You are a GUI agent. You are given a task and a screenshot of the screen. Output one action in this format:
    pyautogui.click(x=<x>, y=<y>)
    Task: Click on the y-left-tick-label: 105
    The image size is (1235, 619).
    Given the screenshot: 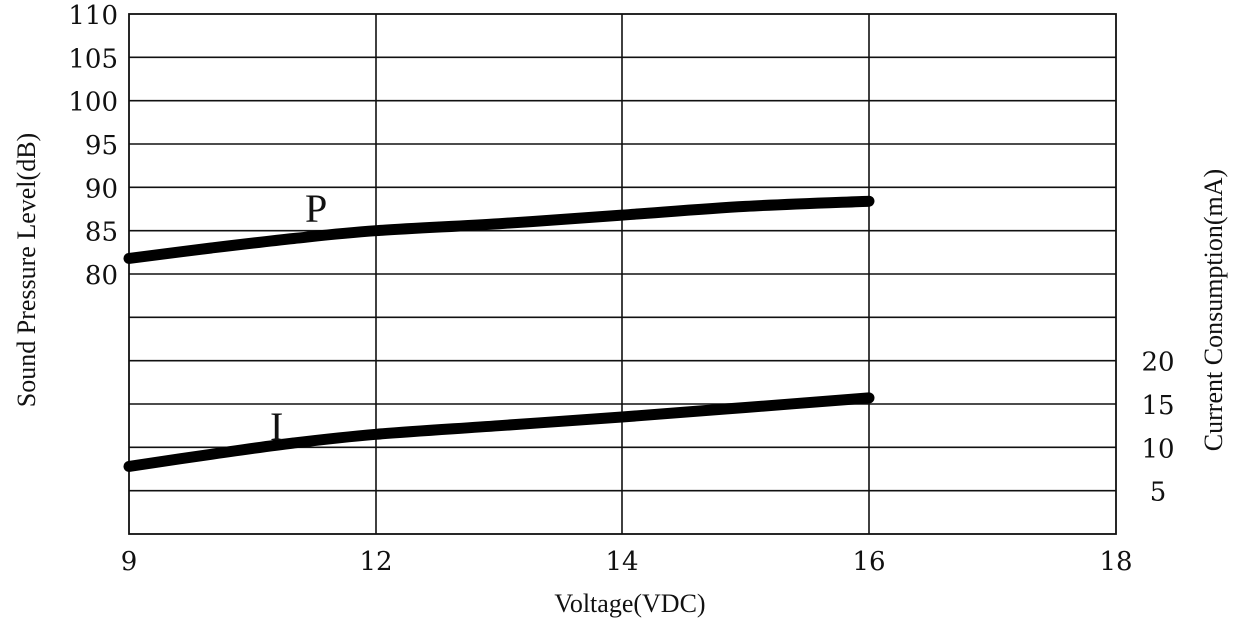 What is the action you would take?
    pyautogui.click(x=93, y=59)
    